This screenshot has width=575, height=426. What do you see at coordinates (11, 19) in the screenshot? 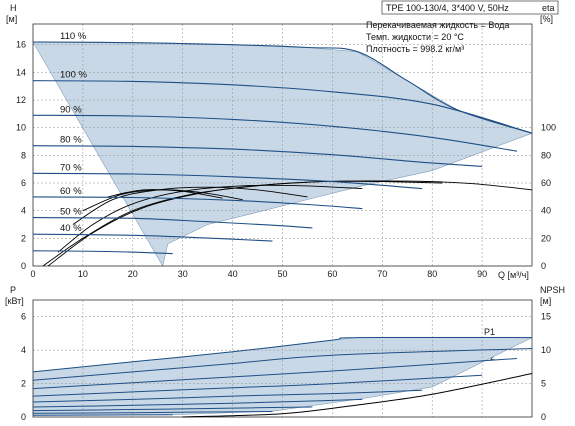
I see `head-axis-unit: [м]` at bounding box center [11, 19].